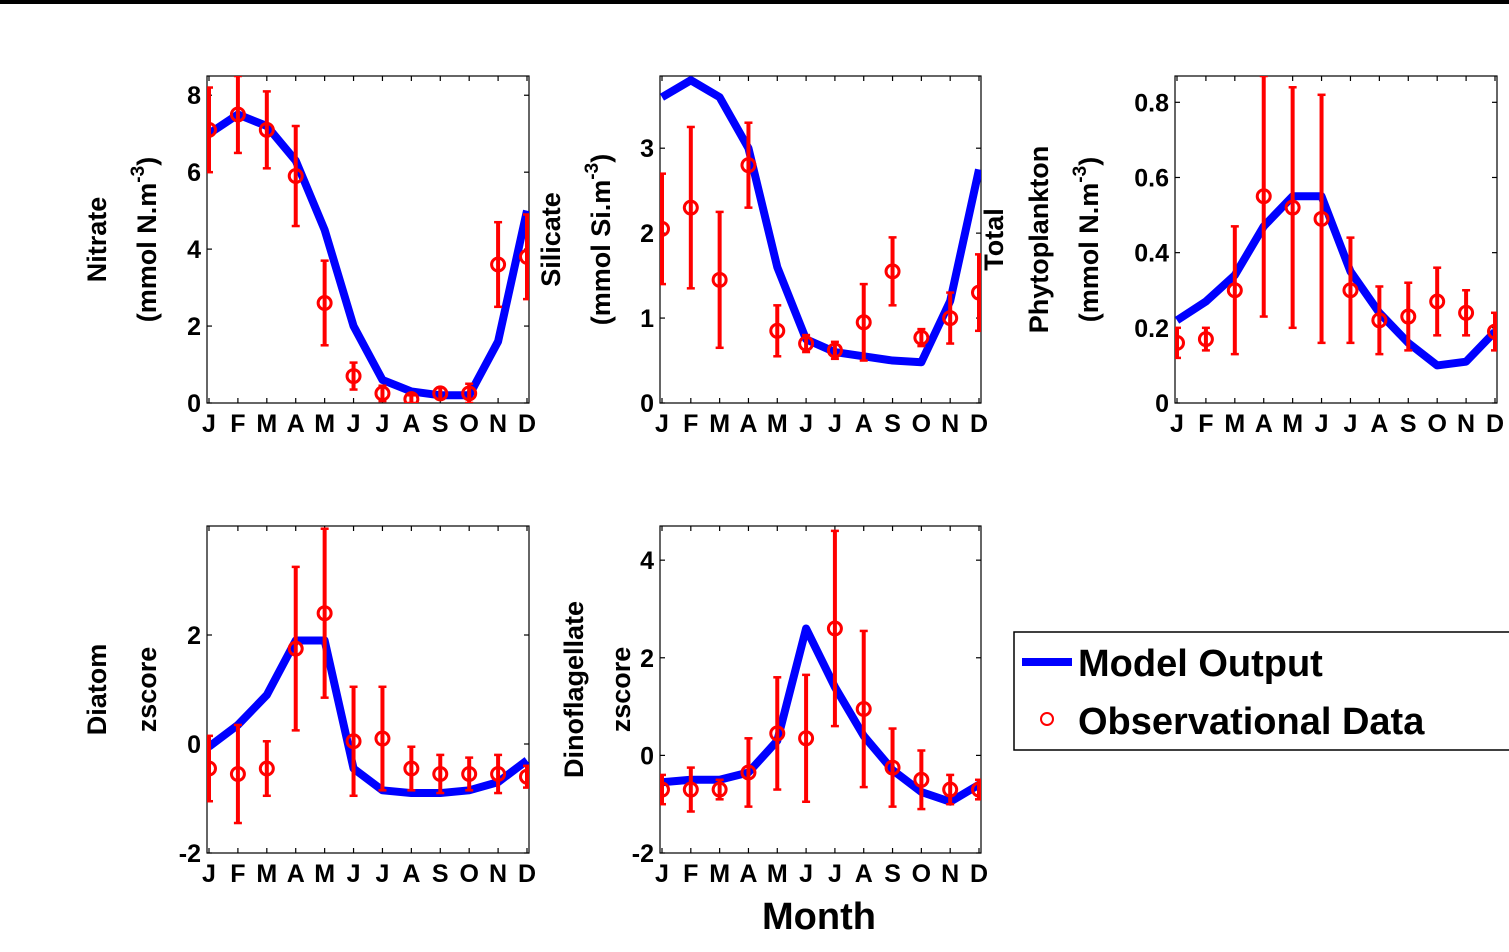 The image size is (1509, 952). What do you see at coordinates (97, 690) in the screenshot?
I see `y-axis-label: Diatom` at bounding box center [97, 690].